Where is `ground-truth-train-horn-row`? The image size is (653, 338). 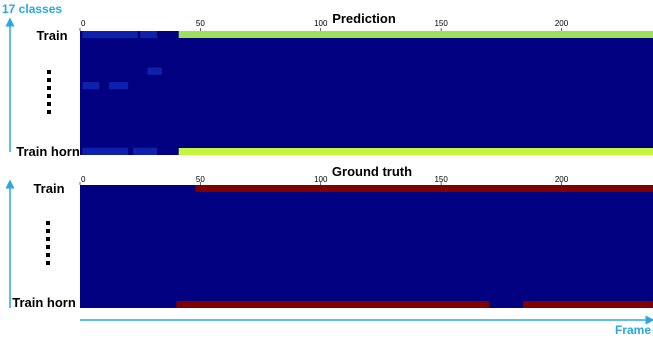 ground-truth-train-horn-row is located at coordinates (414, 304).